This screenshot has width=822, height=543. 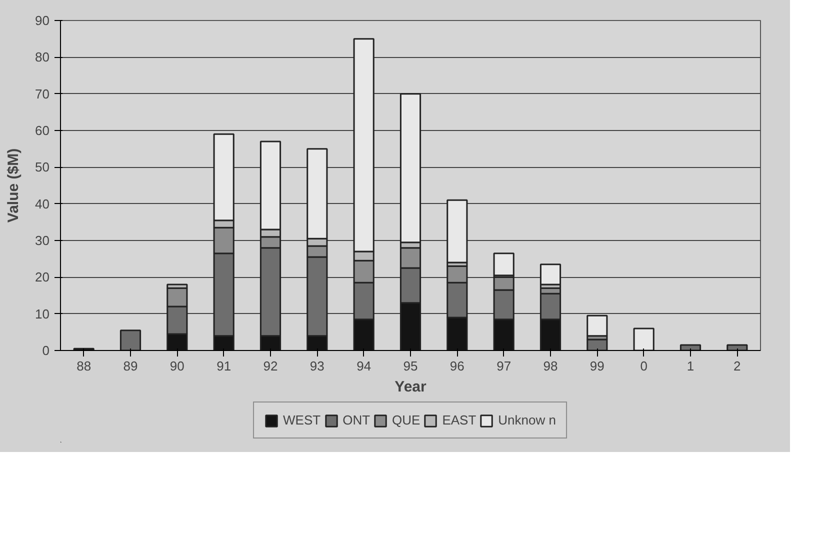 I want to click on y-tick-label: 10, so click(x=42, y=314).